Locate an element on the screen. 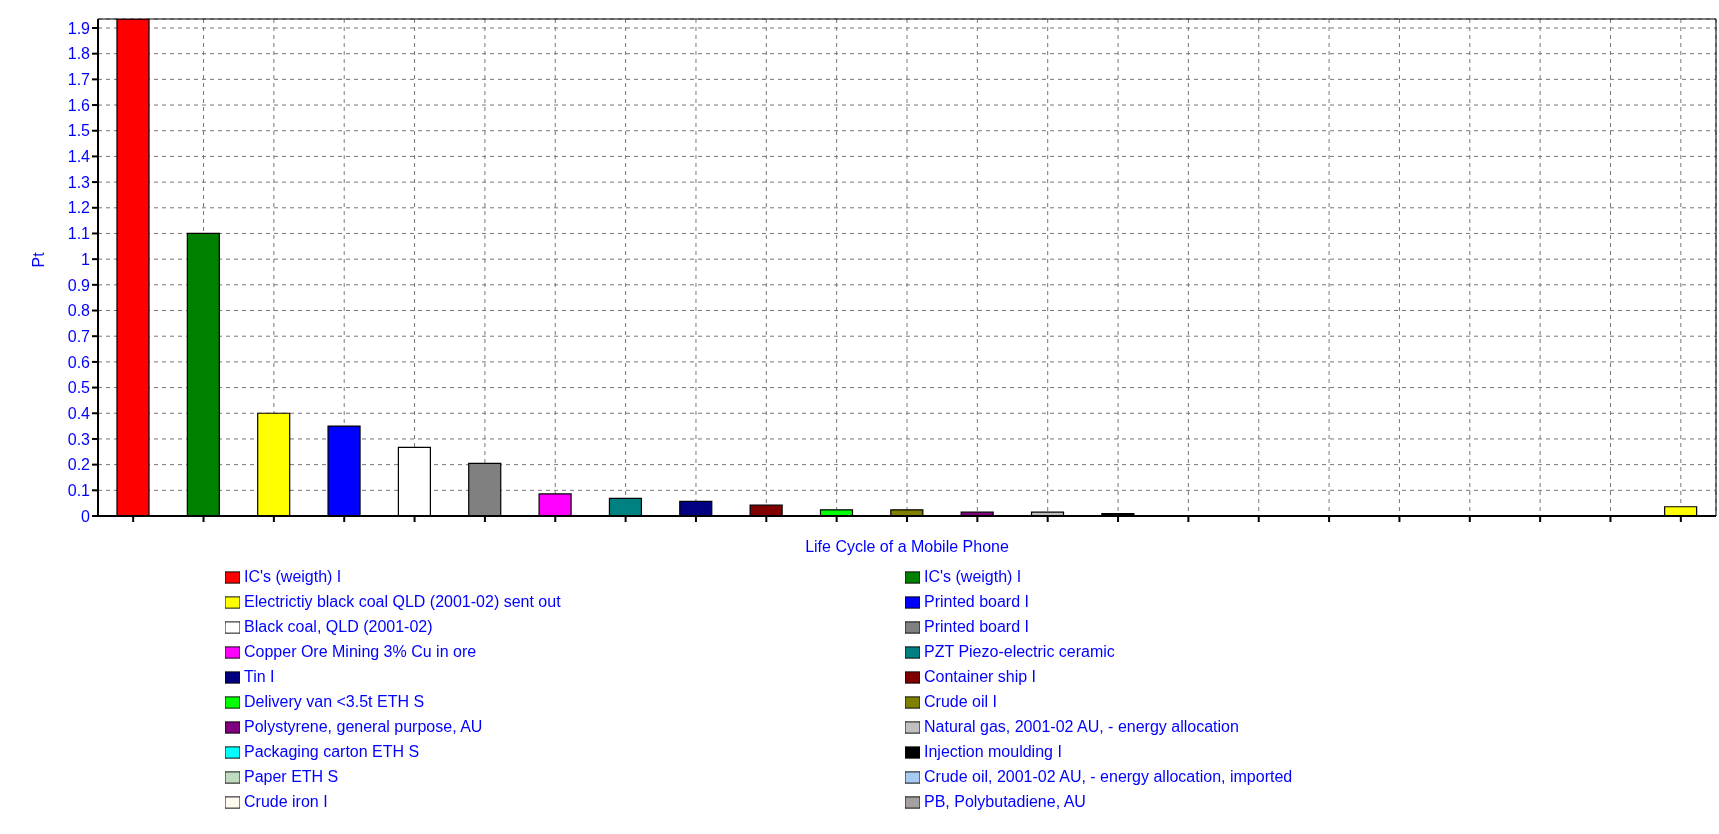 This screenshot has width=1719, height=834. legend-label: Injection moulding I is located at coordinates (993, 751).